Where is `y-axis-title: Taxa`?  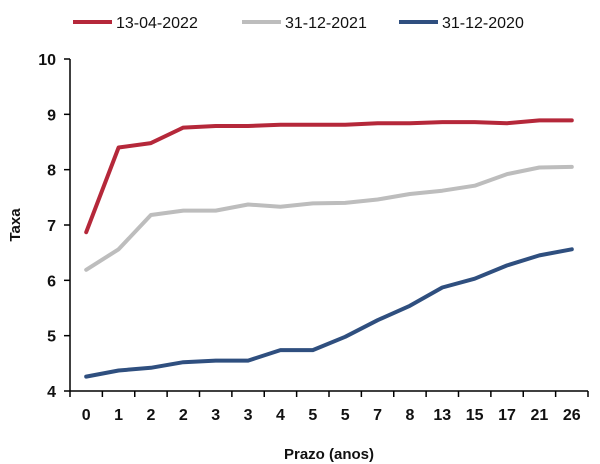
y-axis-title: Taxa is located at coordinates (15, 225).